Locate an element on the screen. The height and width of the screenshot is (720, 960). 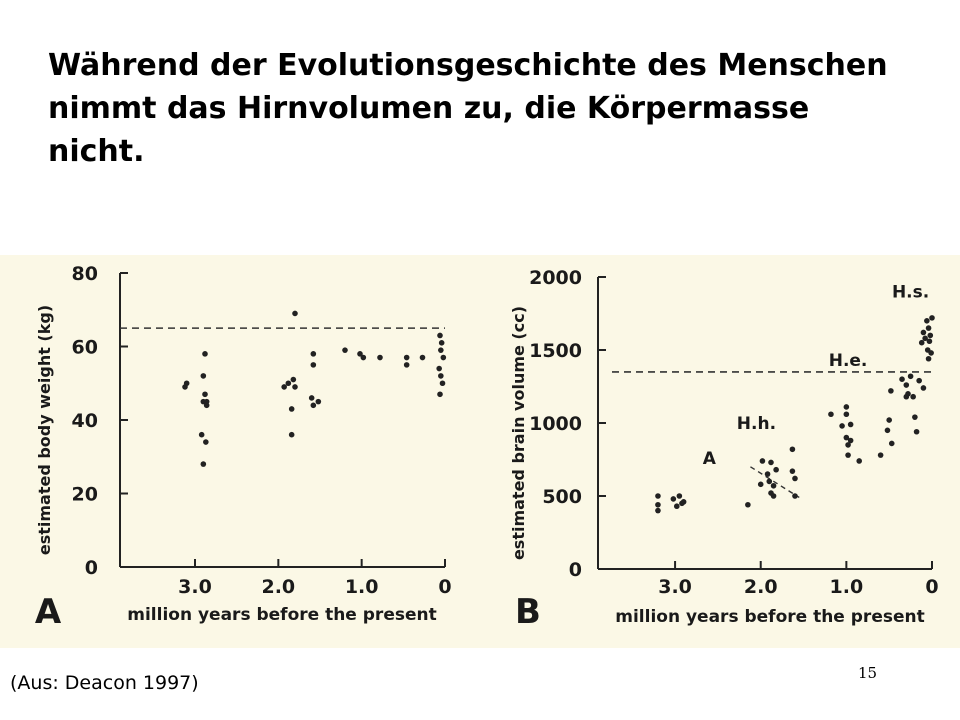
y-tick-label: 1500 is located at coordinates (555, 351).